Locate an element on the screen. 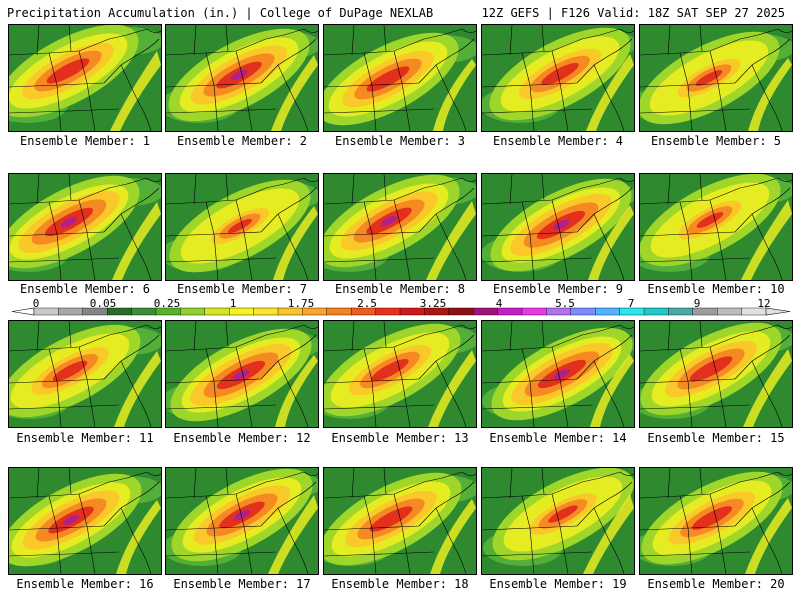 This screenshot has width=800, height=600. ensemble-member-label: Ensemble Member: 9 is located at coordinates (558, 289).